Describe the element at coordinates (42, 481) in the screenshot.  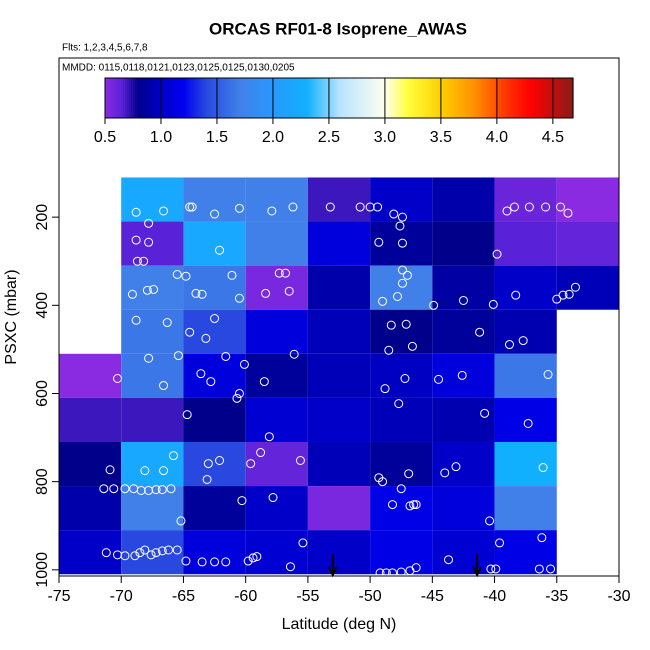
I see `y-tick-label: 800` at that location.